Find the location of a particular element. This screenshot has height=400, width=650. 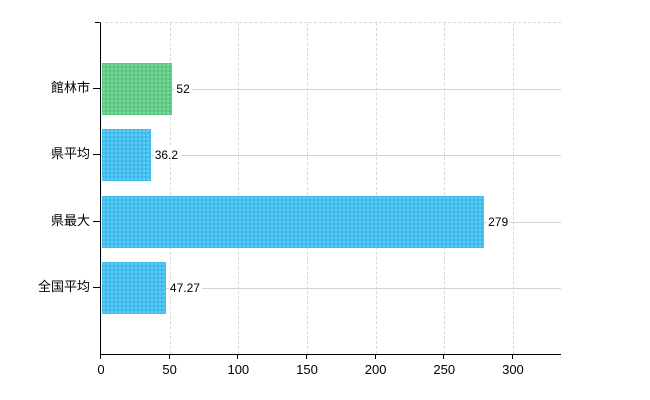

bar-館林市 is located at coordinates (137, 89).